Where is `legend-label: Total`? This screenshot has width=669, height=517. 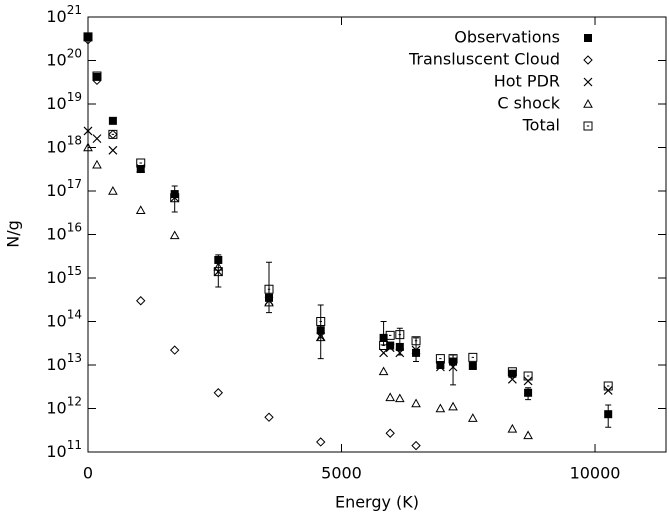
legend-label: Total is located at coordinates (541, 125).